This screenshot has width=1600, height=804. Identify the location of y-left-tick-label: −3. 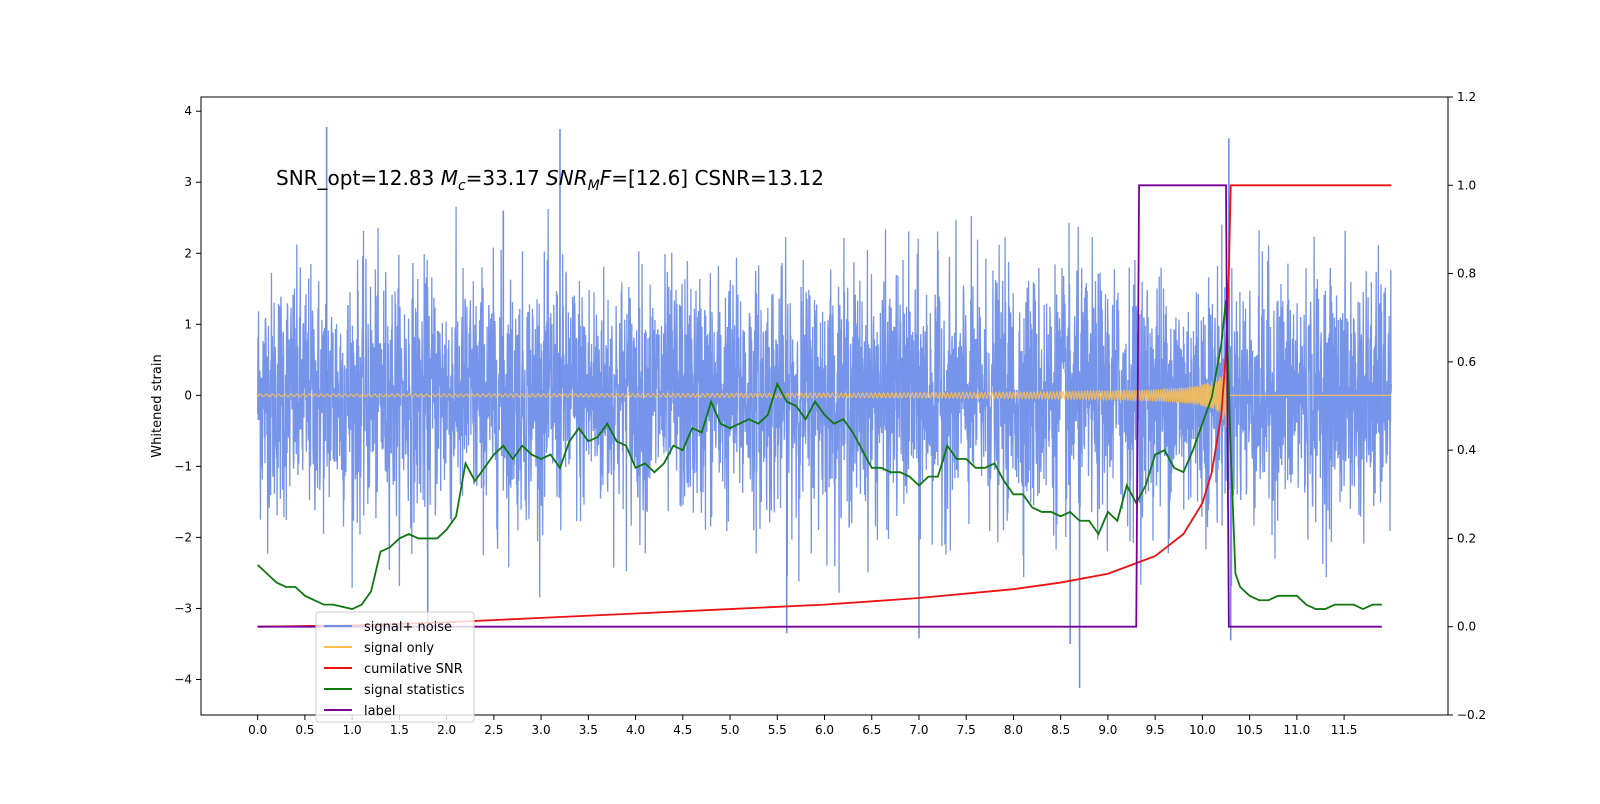
(183, 608).